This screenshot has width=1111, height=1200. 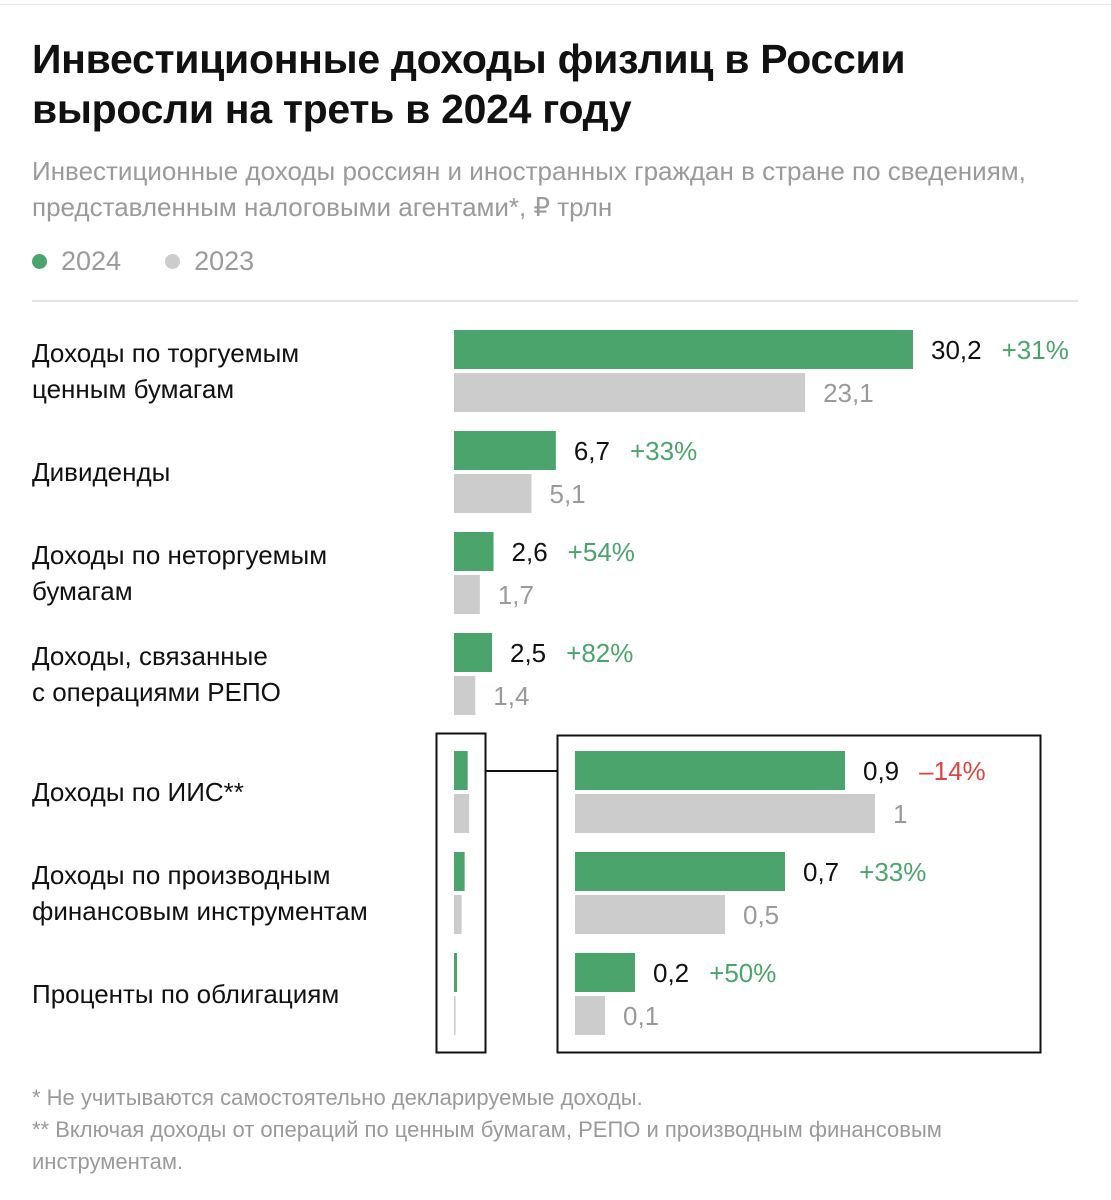 What do you see at coordinates (601, 552) in the screenshot?
I see `change-label: +54%` at bounding box center [601, 552].